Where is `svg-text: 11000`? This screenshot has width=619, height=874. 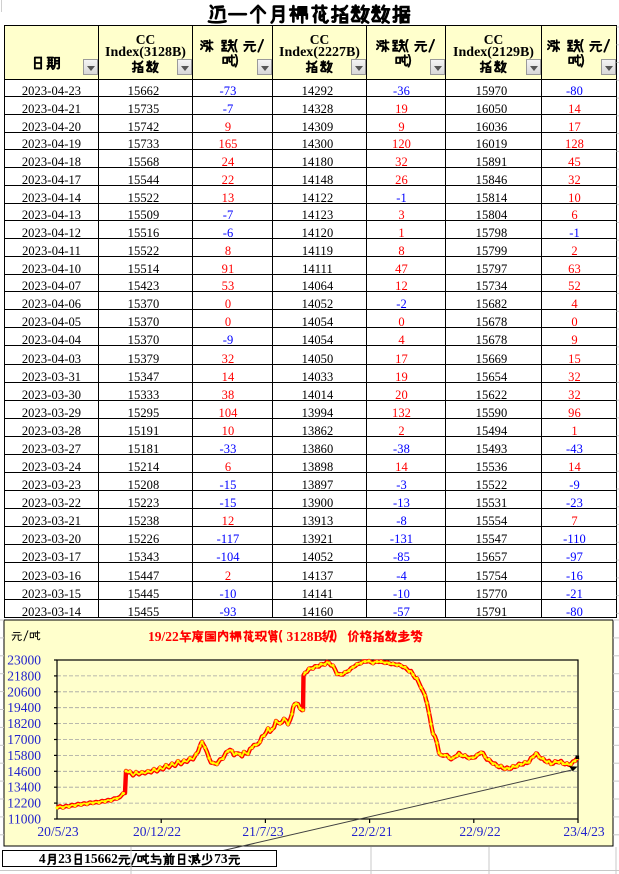 svg-text: 11000 is located at coordinates (24, 819).